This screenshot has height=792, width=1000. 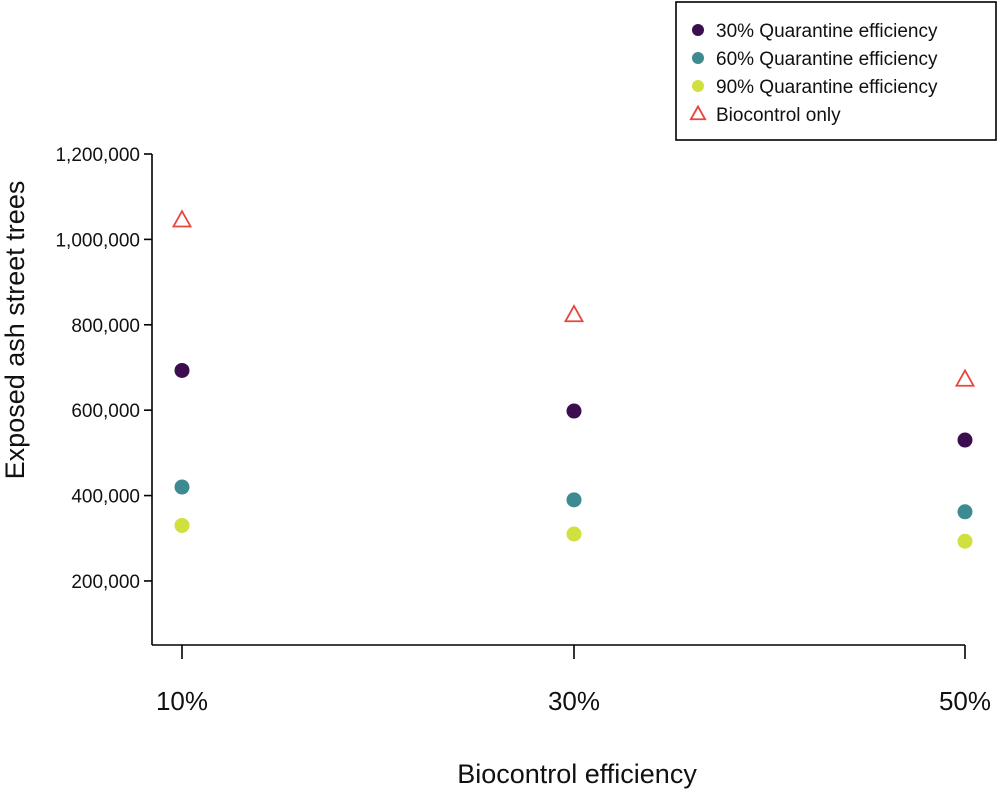 What do you see at coordinates (105, 326) in the screenshot?
I see `y-tick-label: 800,000` at bounding box center [105, 326].